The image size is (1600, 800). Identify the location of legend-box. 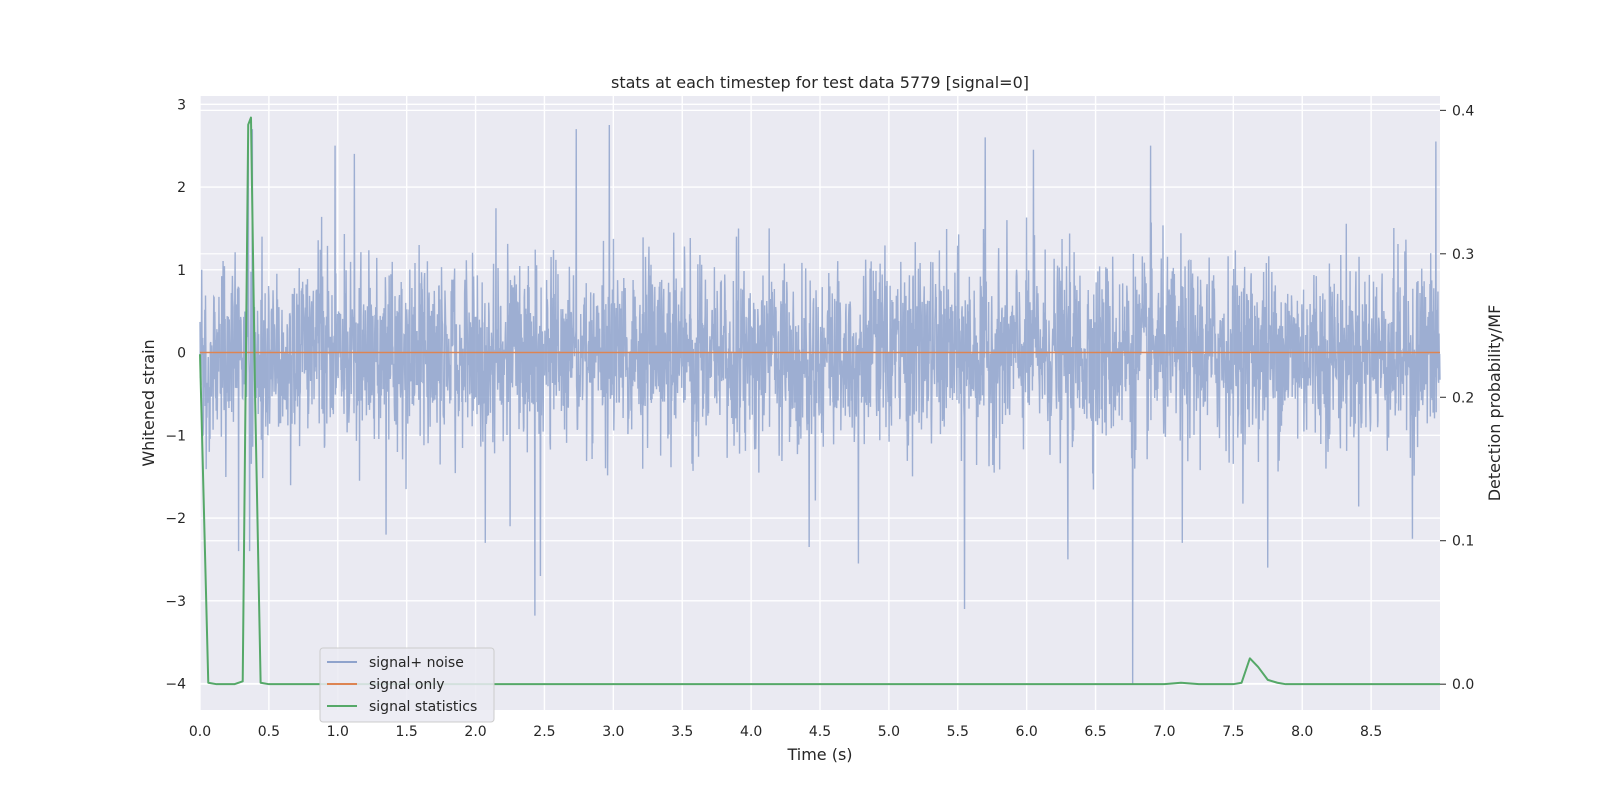
(407, 685).